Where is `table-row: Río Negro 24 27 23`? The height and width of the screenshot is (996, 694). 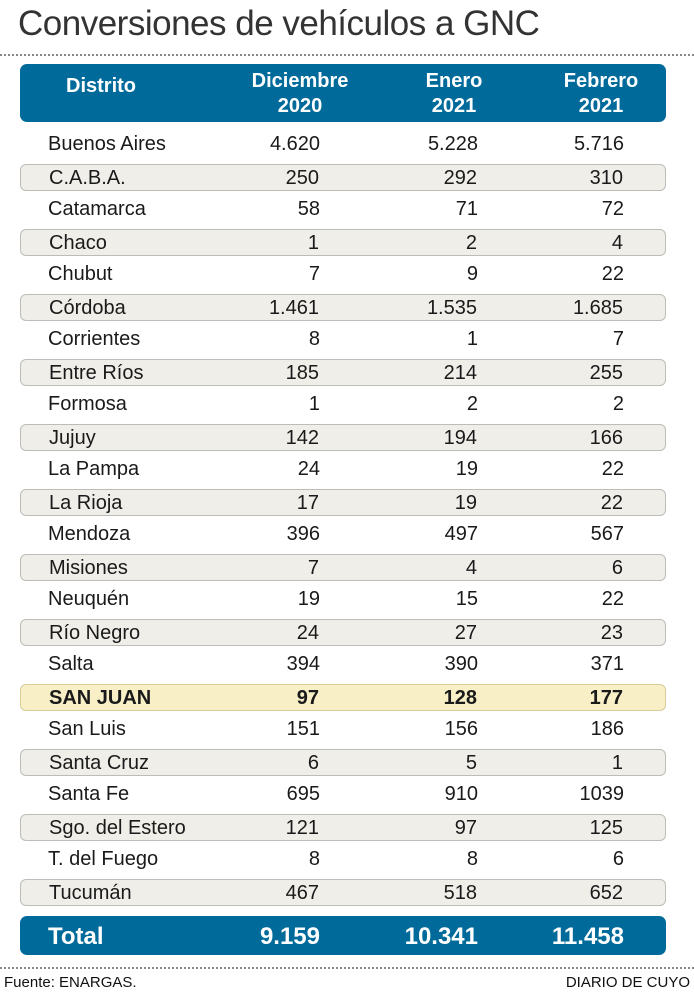
table-row: Río Negro 24 27 23 is located at coordinates (343, 632).